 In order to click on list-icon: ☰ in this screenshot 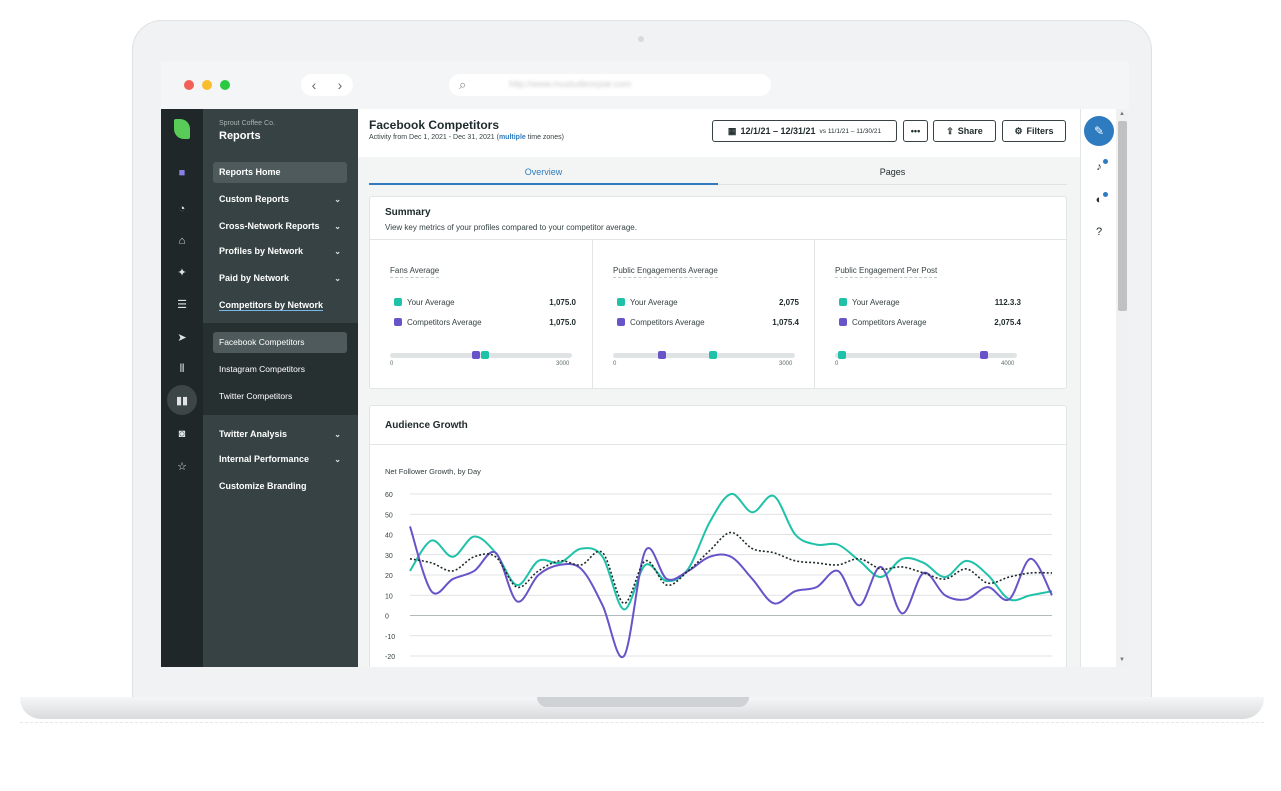, I will do `click(182, 304)`.